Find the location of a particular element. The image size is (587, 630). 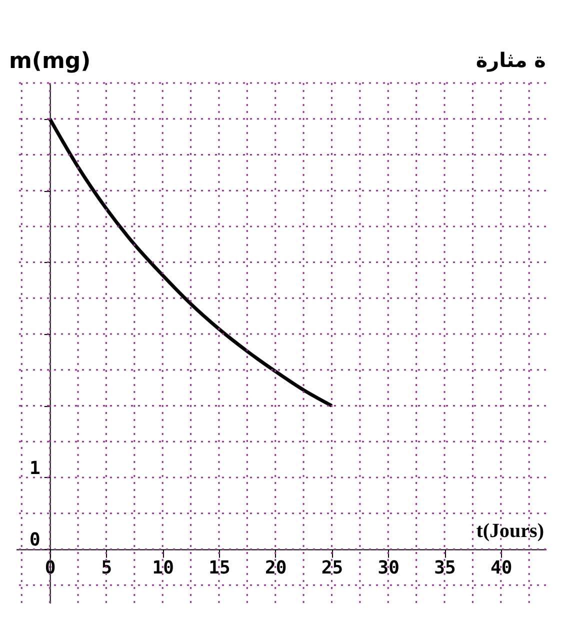

x-tick-label: 15 is located at coordinates (219, 568).